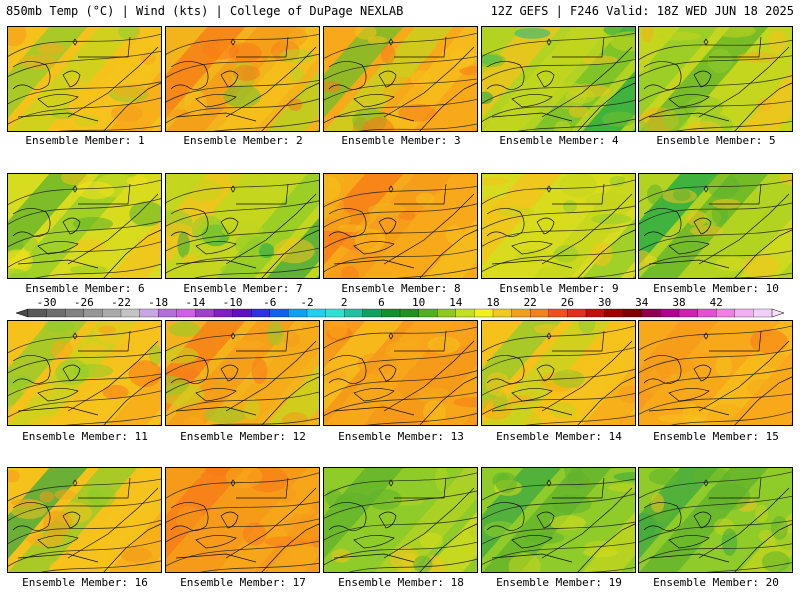 The image size is (800, 600). Describe the element at coordinates (47, 302) in the screenshot. I see `colorbar-tick-label: -30` at that location.